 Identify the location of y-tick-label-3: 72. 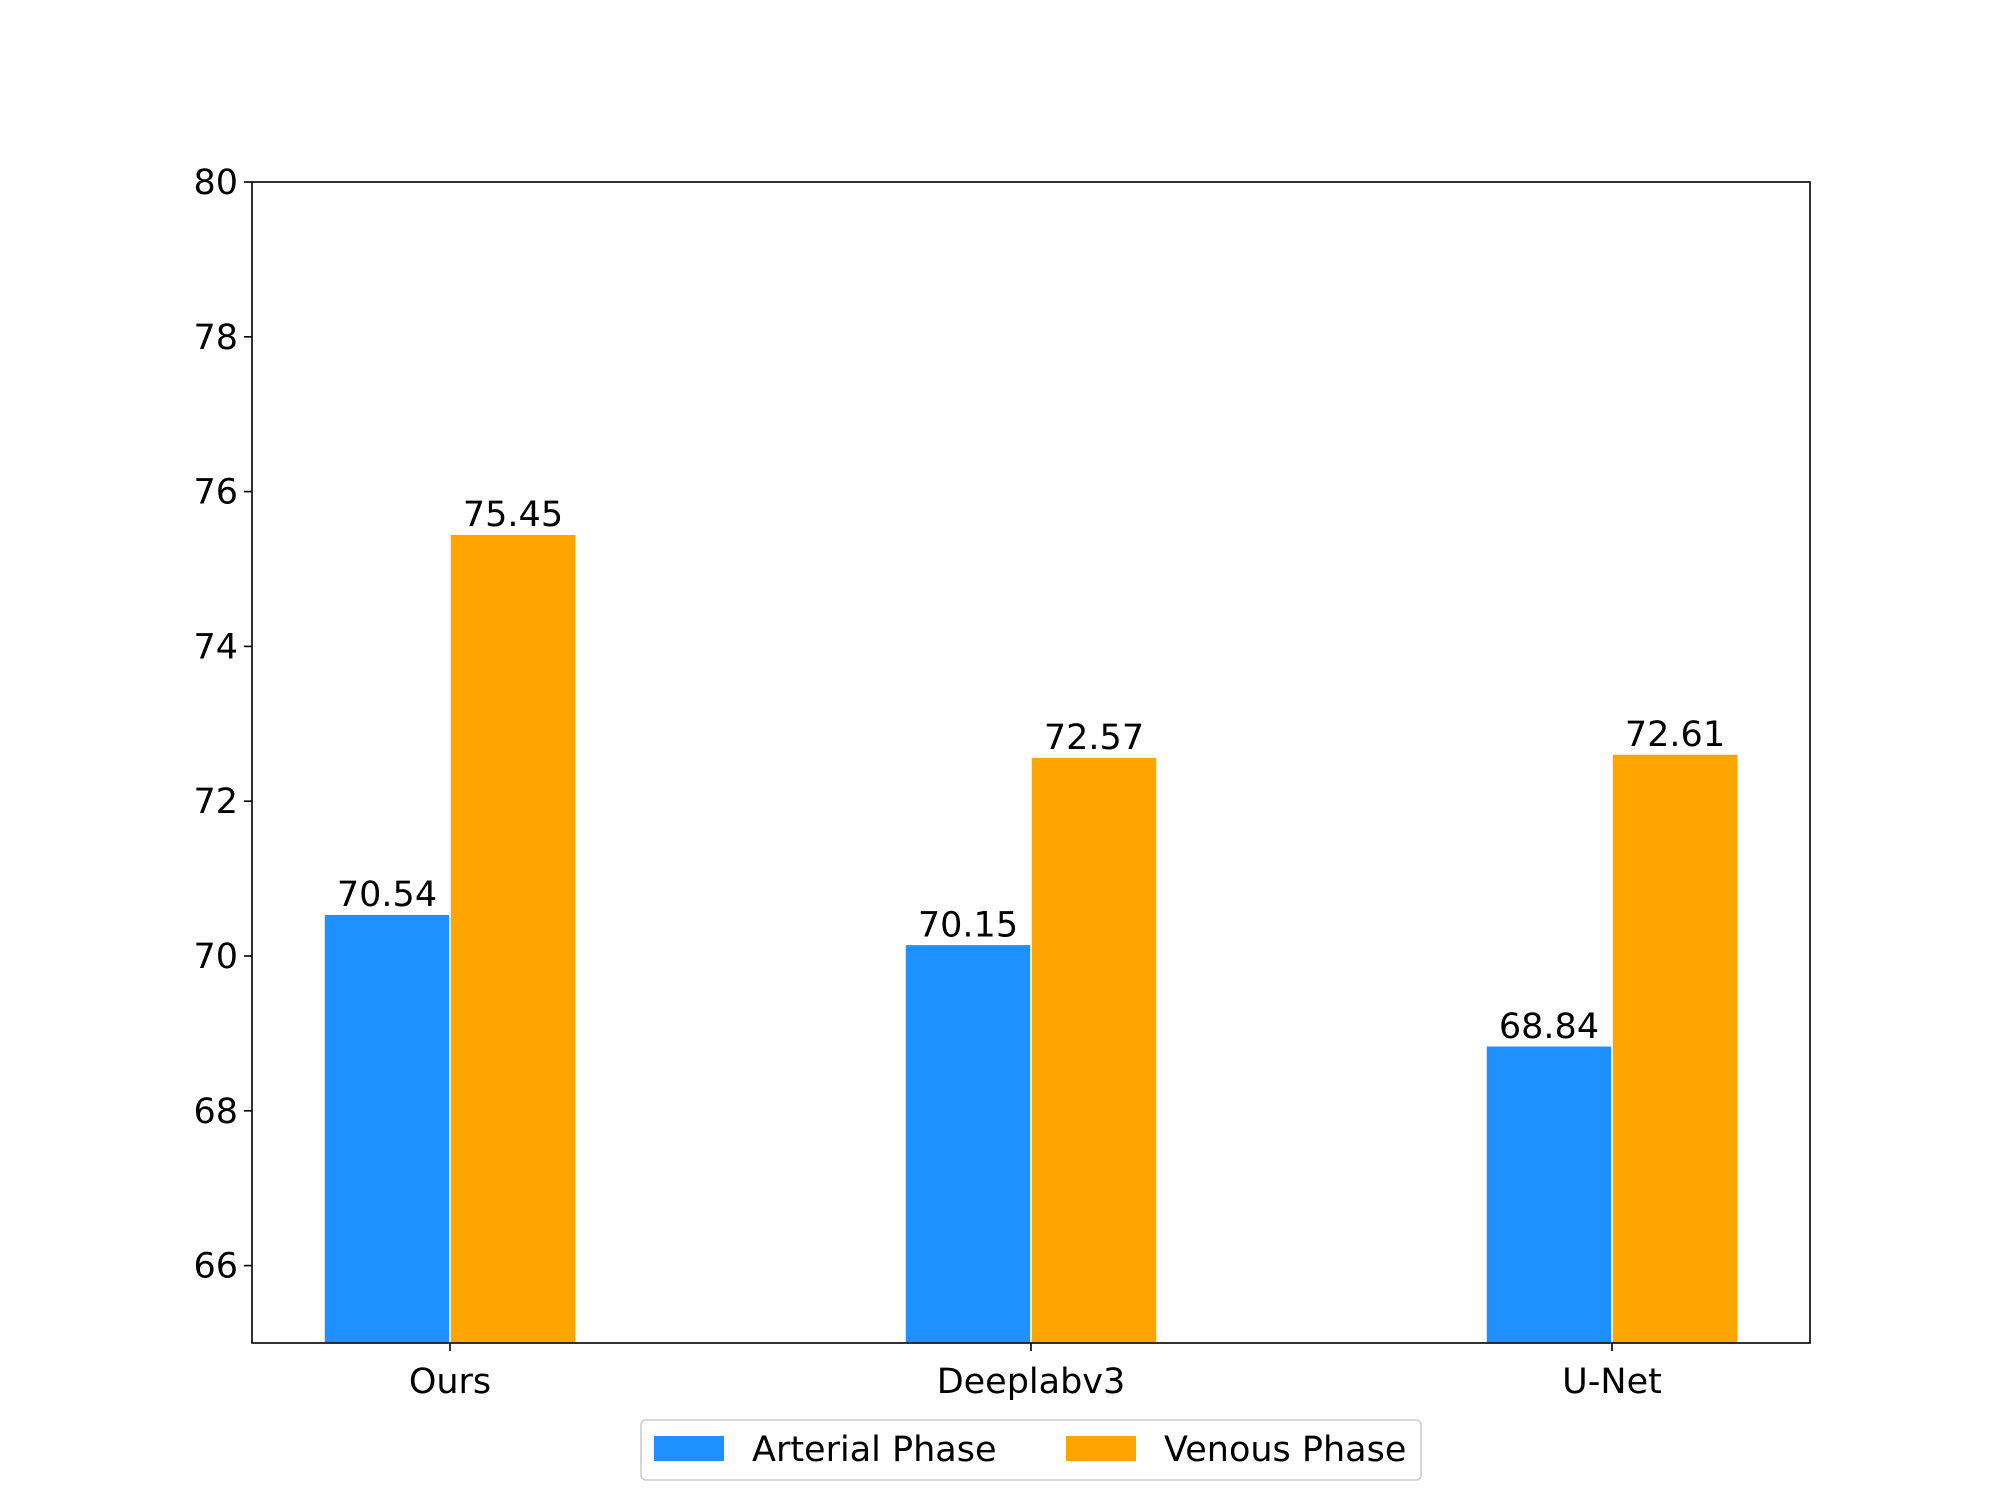
(215, 802).